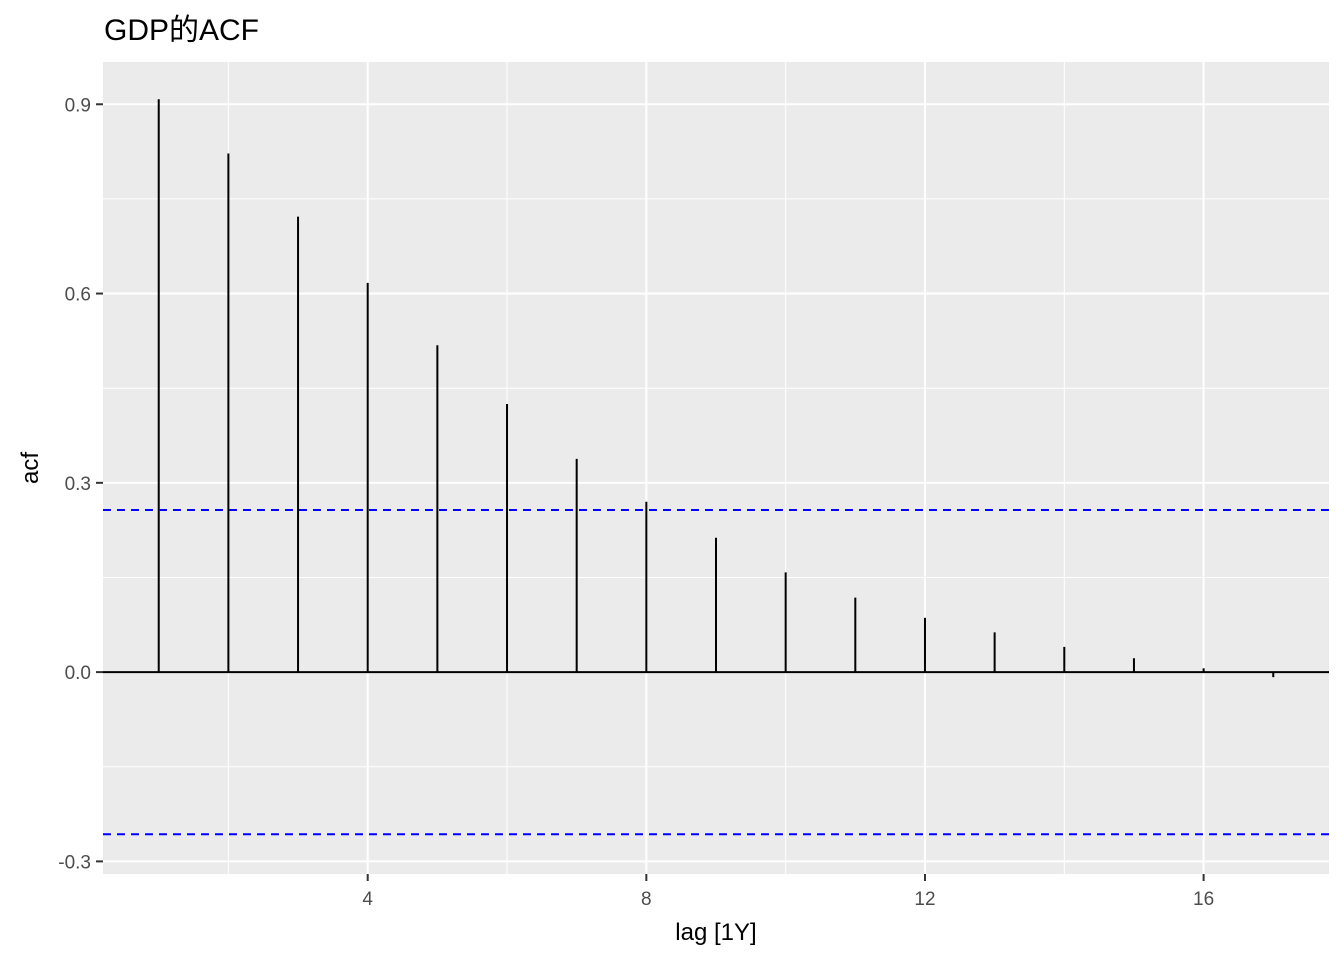 The height and width of the screenshot is (960, 1344). I want to click on y-axis-title: acf, so click(30, 468).